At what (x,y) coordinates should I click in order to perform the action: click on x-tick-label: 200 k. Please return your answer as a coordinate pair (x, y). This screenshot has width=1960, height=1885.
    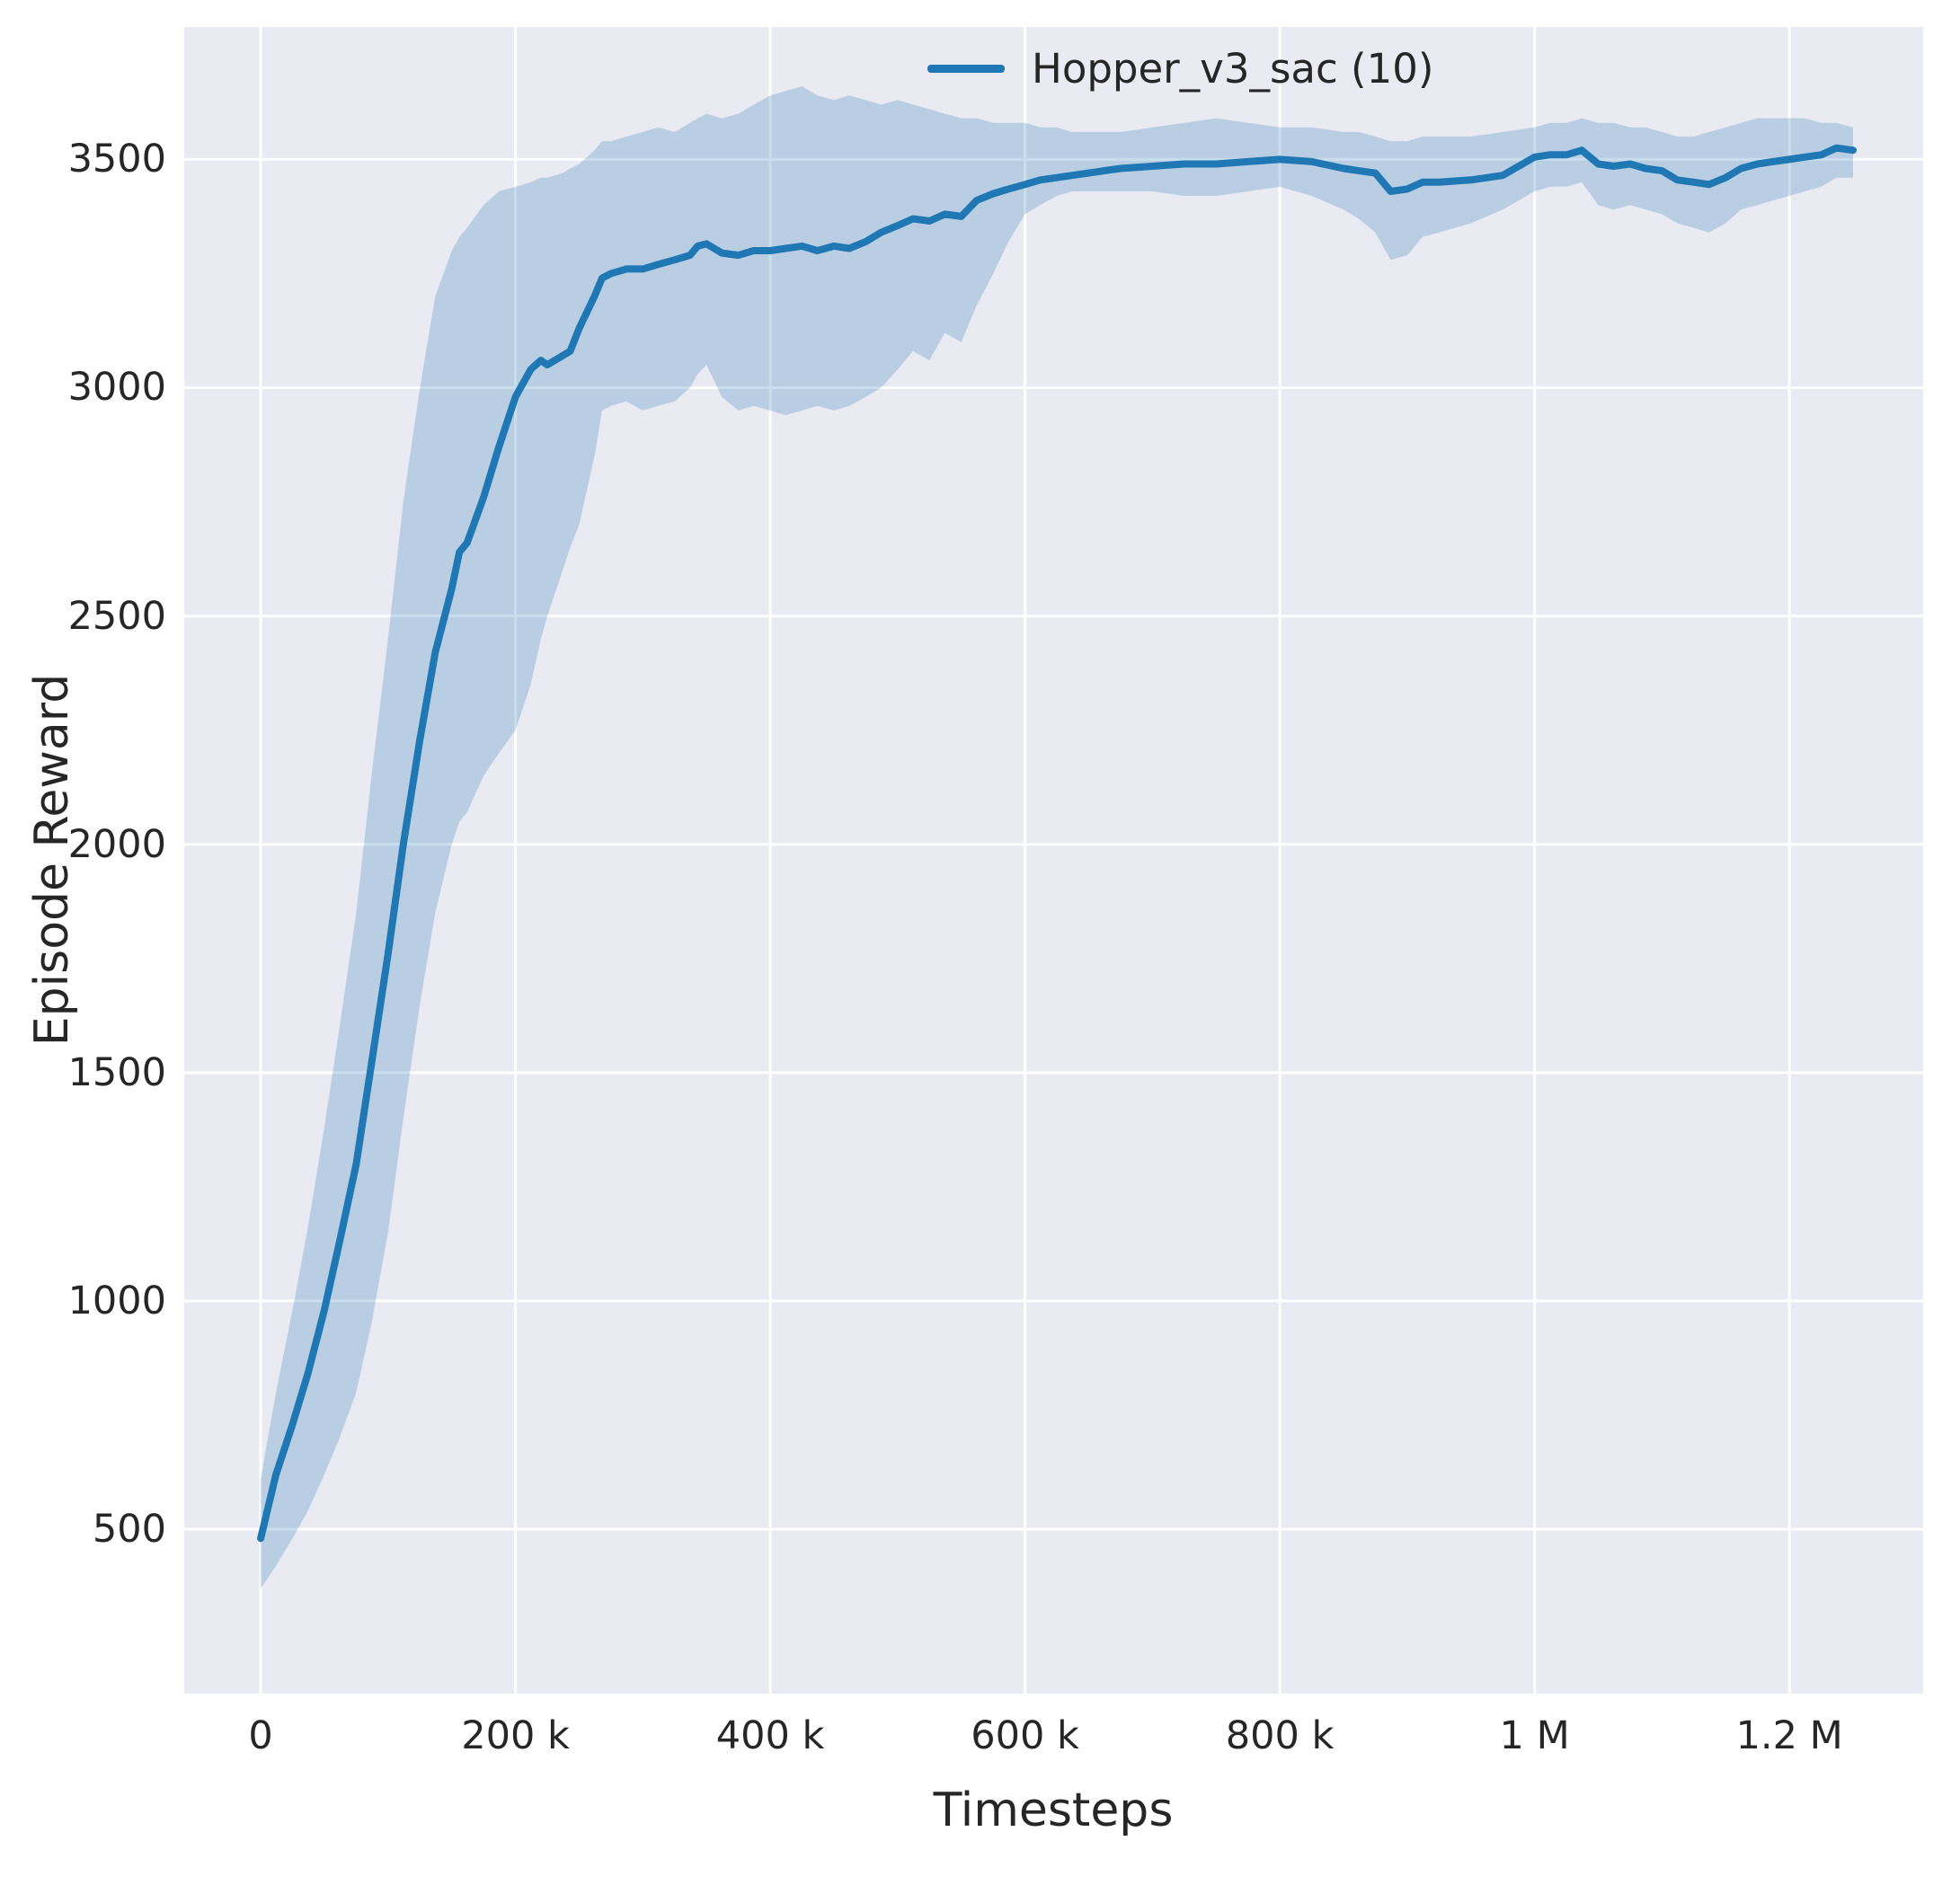
    Looking at the image, I should click on (516, 1735).